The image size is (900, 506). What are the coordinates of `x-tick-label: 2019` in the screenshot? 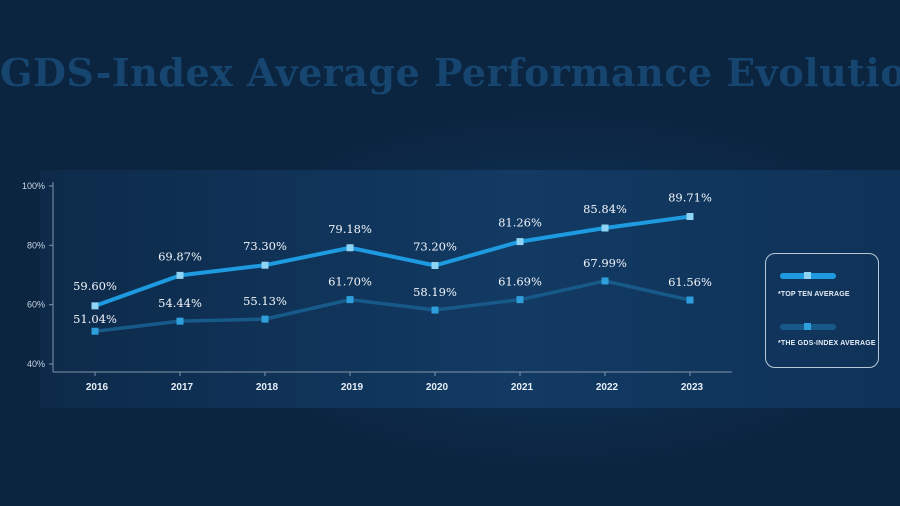 It's located at (352, 387).